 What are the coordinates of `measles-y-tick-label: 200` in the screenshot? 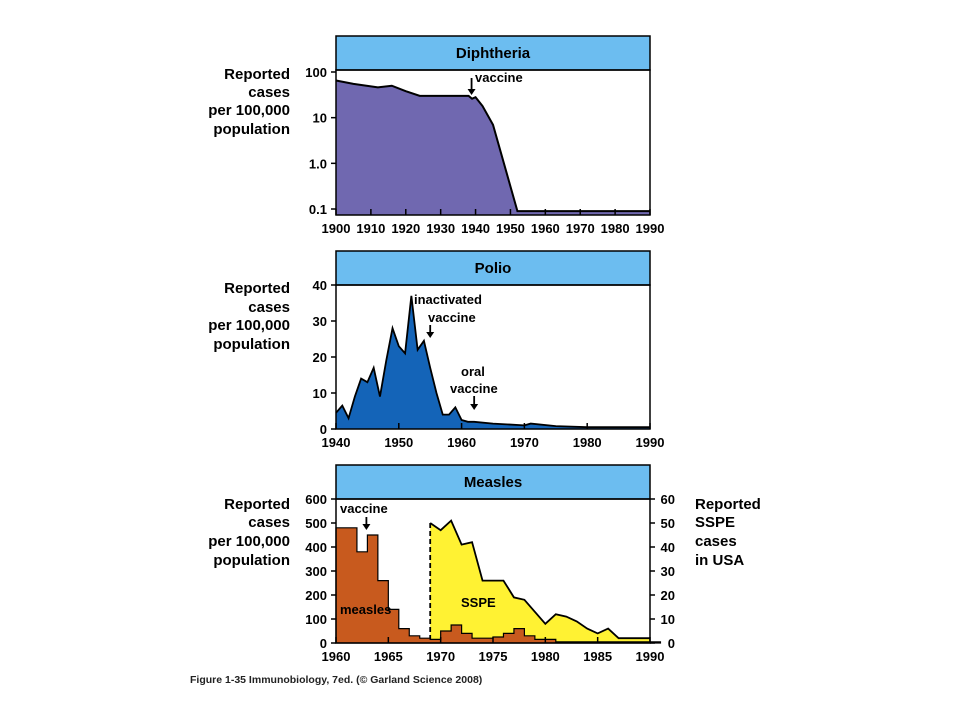 It's located at (316, 595).